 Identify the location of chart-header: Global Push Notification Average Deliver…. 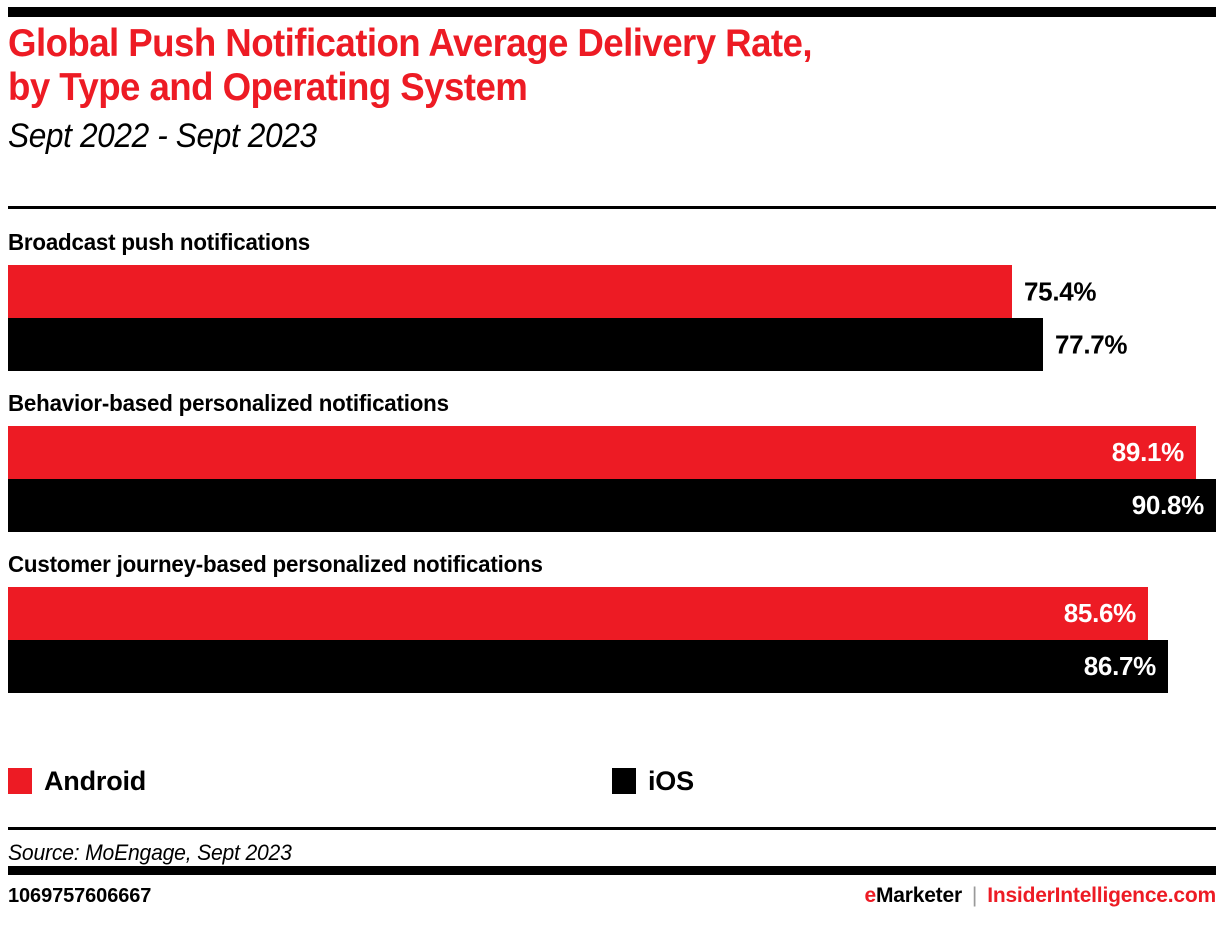
(612, 89).